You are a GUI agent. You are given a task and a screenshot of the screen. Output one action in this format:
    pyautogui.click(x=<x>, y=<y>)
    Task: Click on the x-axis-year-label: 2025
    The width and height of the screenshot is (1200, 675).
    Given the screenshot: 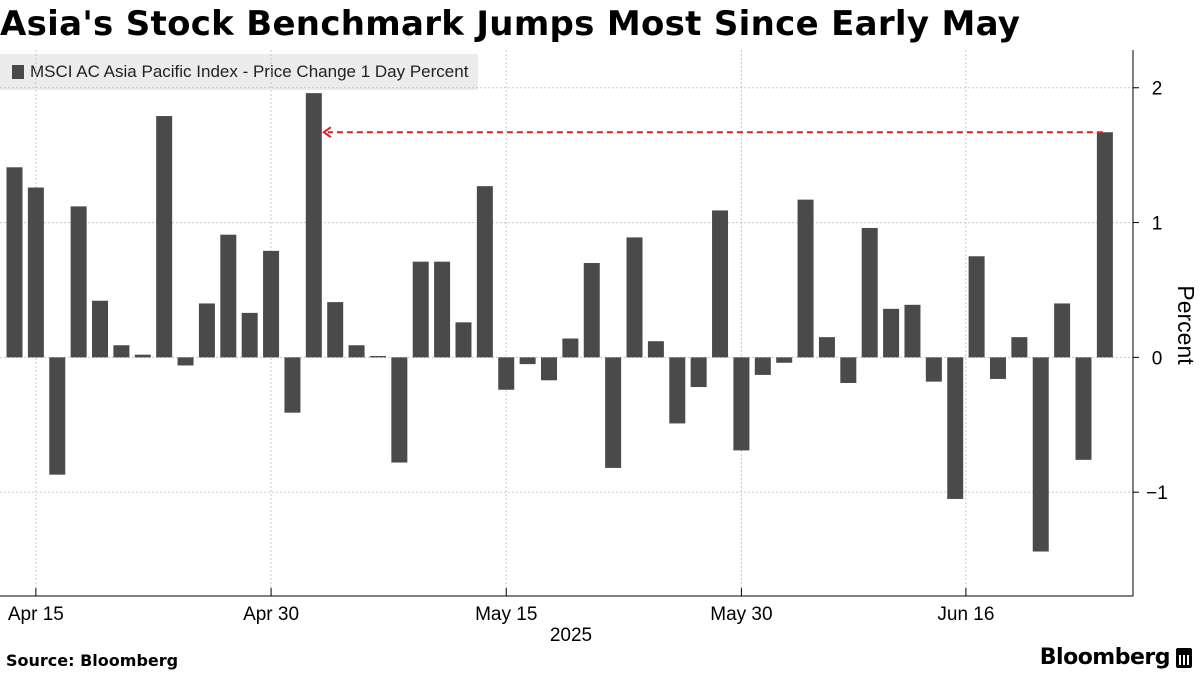 What is the action you would take?
    pyautogui.click(x=571, y=635)
    